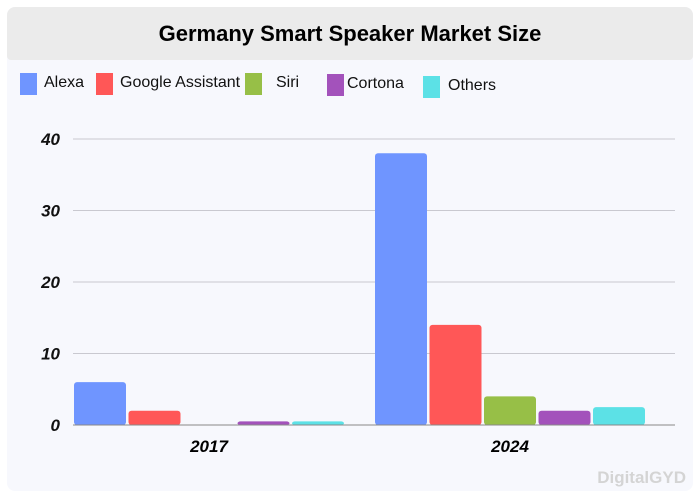 This screenshot has height=500, width=700. What do you see at coordinates (50, 354) in the screenshot?
I see `y-tick-label: 10` at bounding box center [50, 354].